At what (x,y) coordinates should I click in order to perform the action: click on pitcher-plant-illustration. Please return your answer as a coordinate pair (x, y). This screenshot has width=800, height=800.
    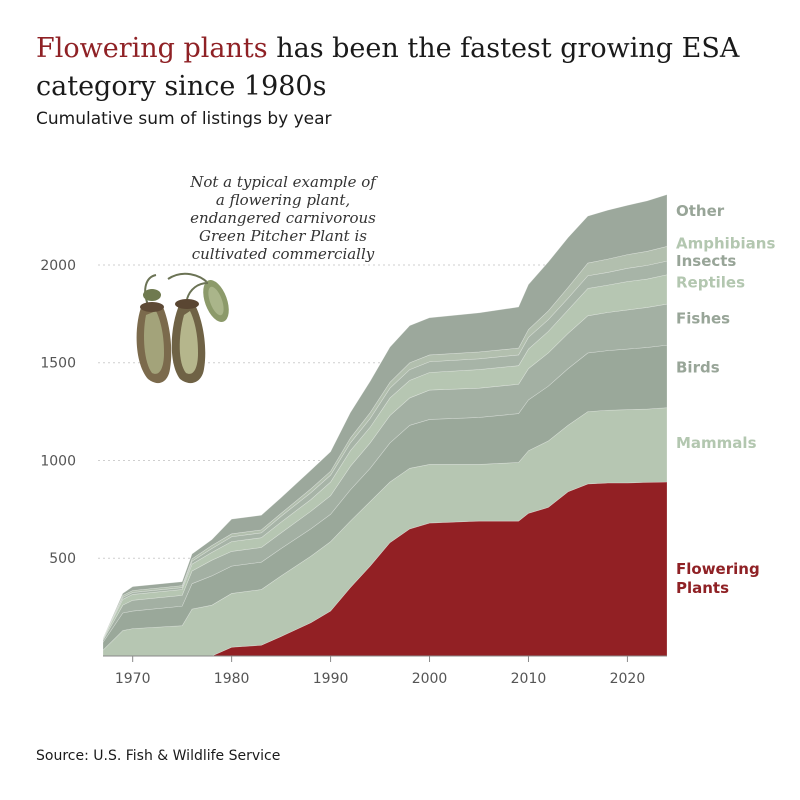
    Looking at the image, I should click on (182, 328).